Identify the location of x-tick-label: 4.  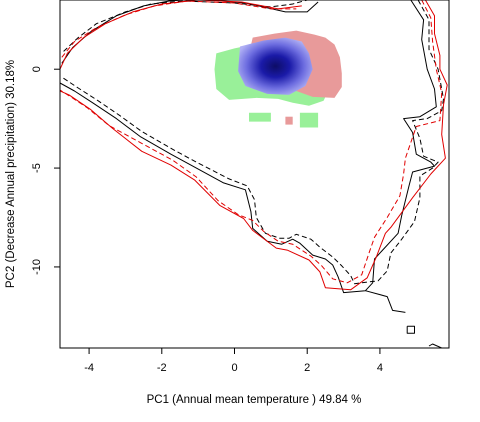
(380, 368).